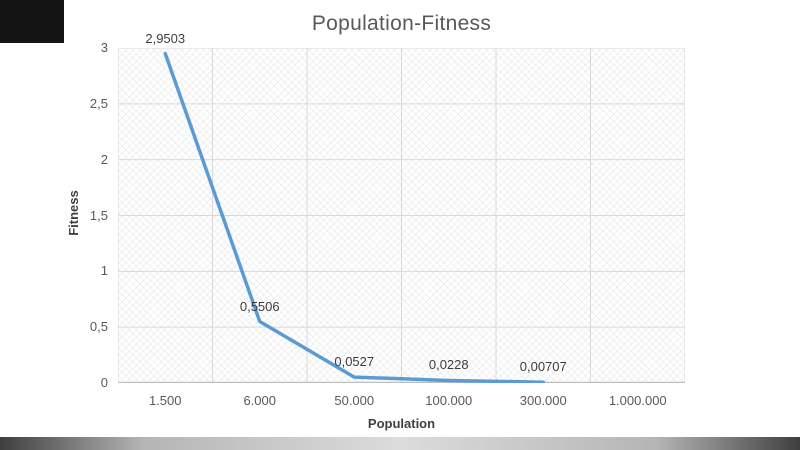 The image size is (800, 450). Describe the element at coordinates (637, 400) in the screenshot. I see `x-tick-label: 1.000.000` at that location.